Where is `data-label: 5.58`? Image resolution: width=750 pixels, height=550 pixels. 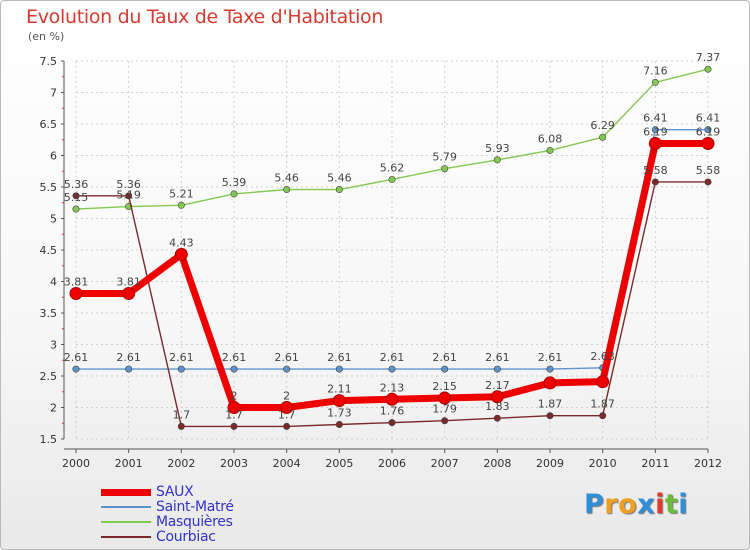
data-label: 5.58 is located at coordinates (655, 170).